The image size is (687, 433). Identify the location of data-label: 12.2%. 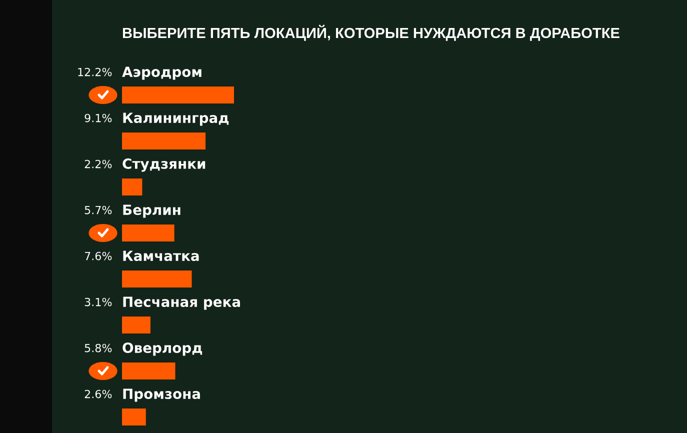
(95, 72).